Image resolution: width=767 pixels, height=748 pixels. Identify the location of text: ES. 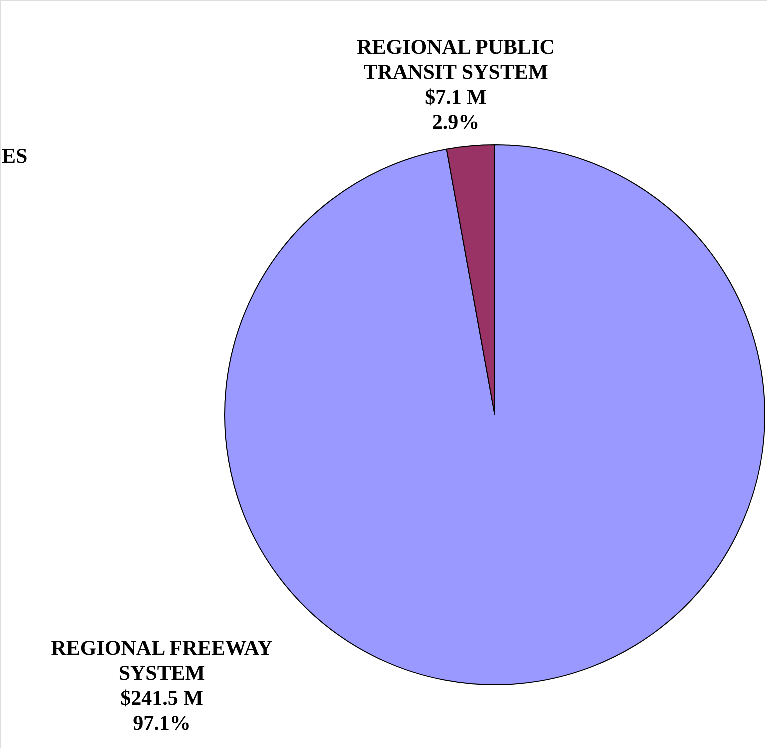
(15, 156).